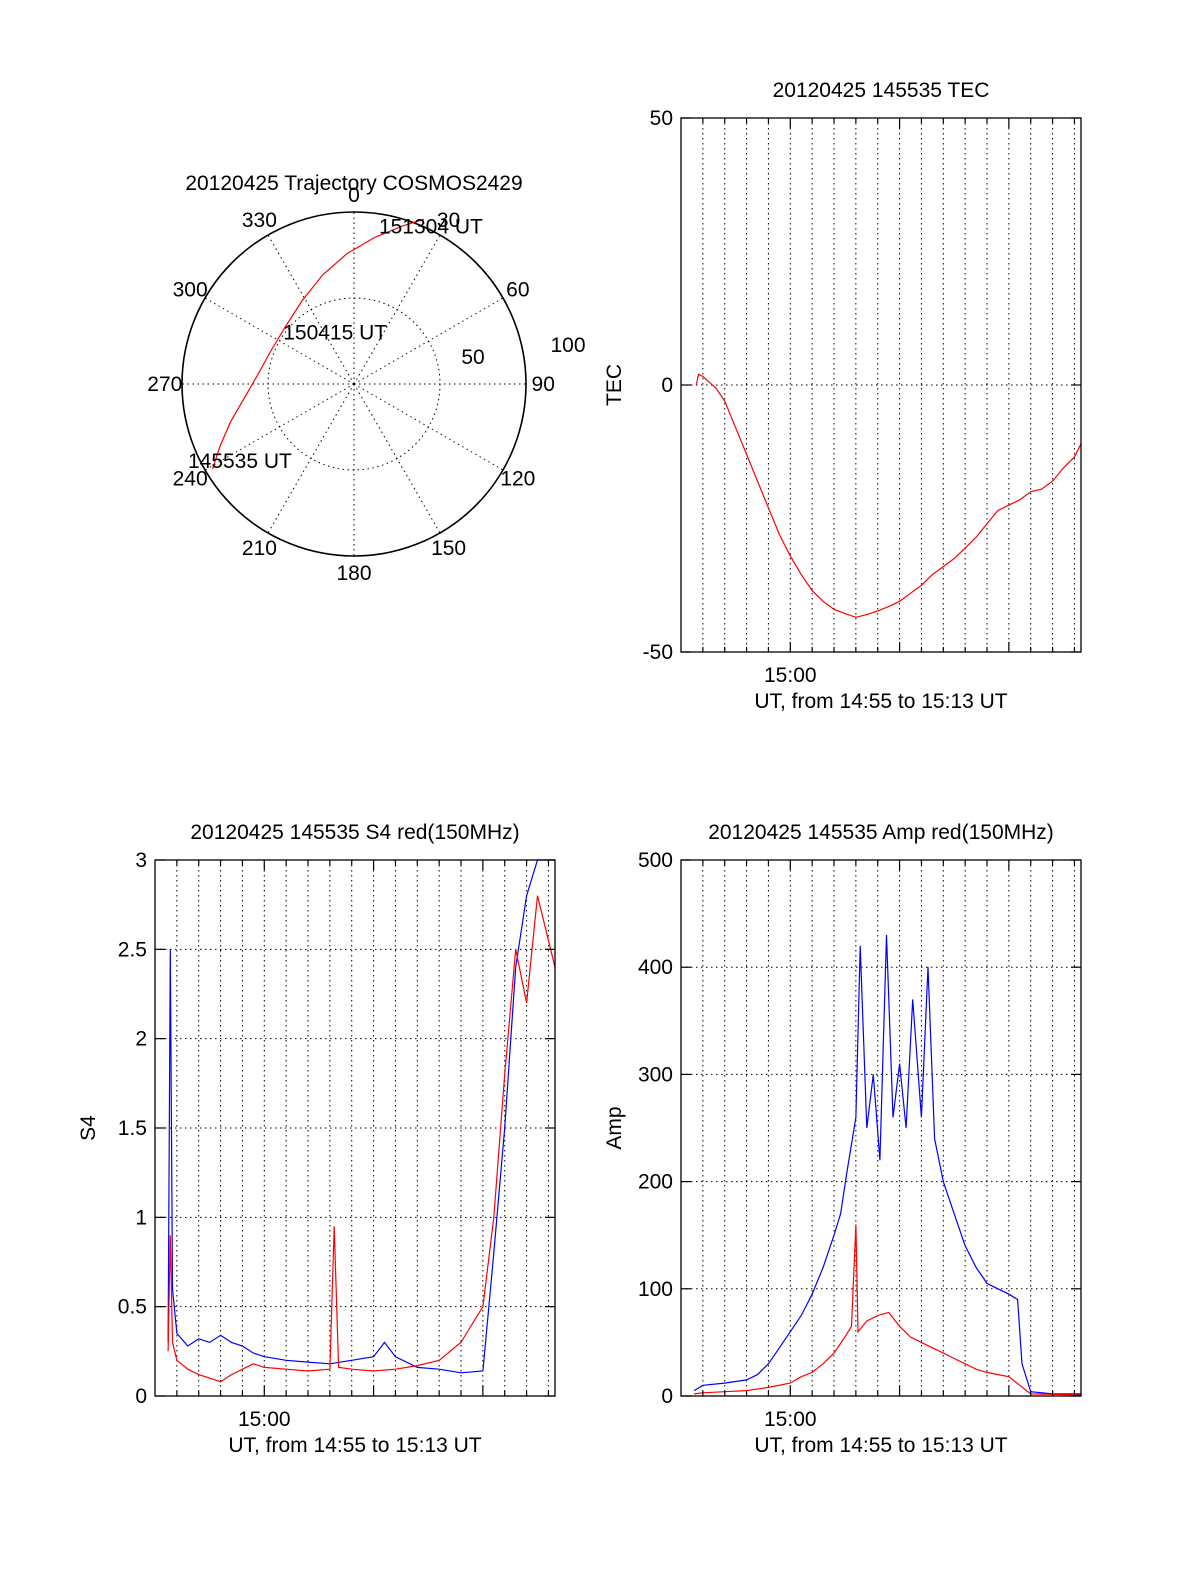 The image size is (1200, 1575). I want to click on ring-labels: 50 100, so click(523, 351).